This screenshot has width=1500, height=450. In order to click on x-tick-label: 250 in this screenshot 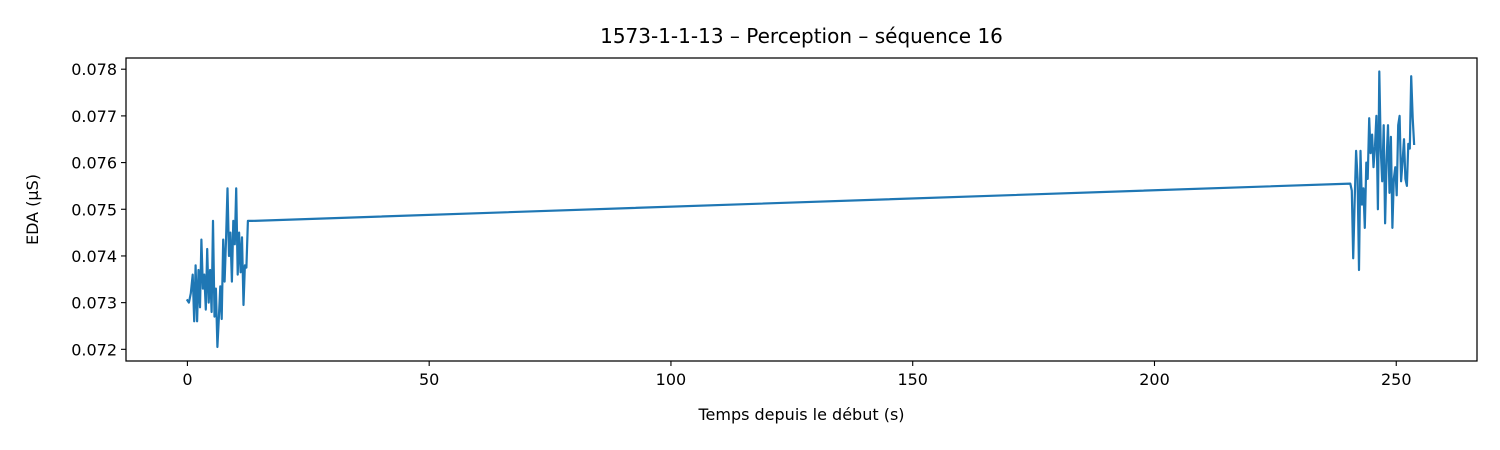, I will do `click(1396, 379)`.